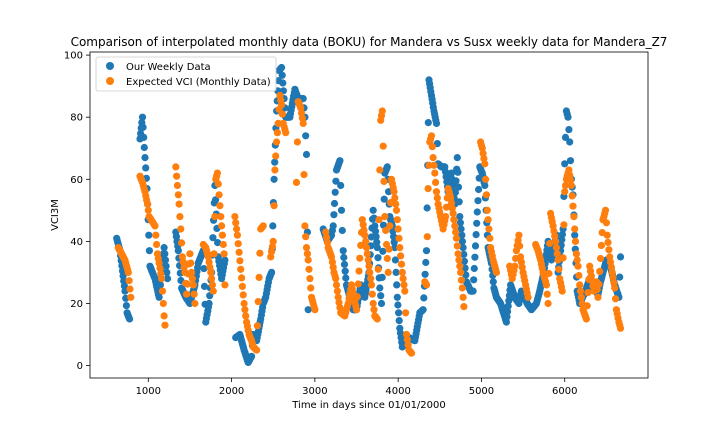 The width and height of the screenshot is (720, 432). What do you see at coordinates (356, 387) in the screenshot?
I see `x-axis-ticks: 1000 2000 3000 4000 5000 6000` at bounding box center [356, 387].